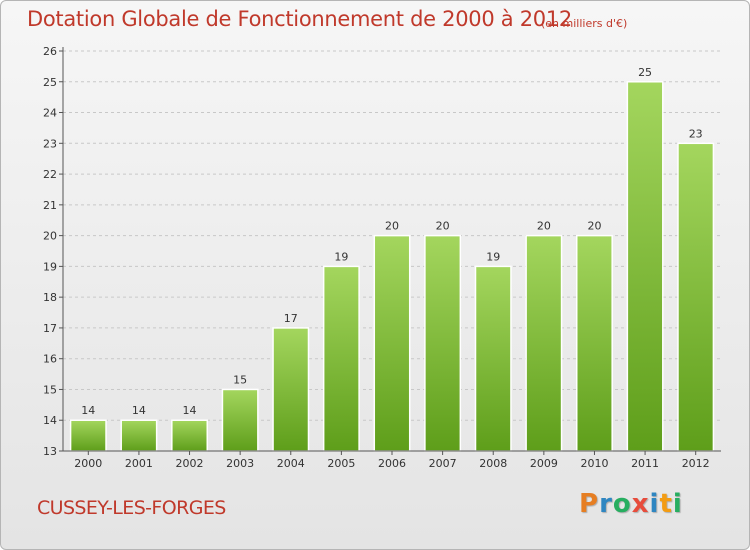  What do you see at coordinates (190, 435) in the screenshot?
I see `bar-2002` at bounding box center [190, 435].